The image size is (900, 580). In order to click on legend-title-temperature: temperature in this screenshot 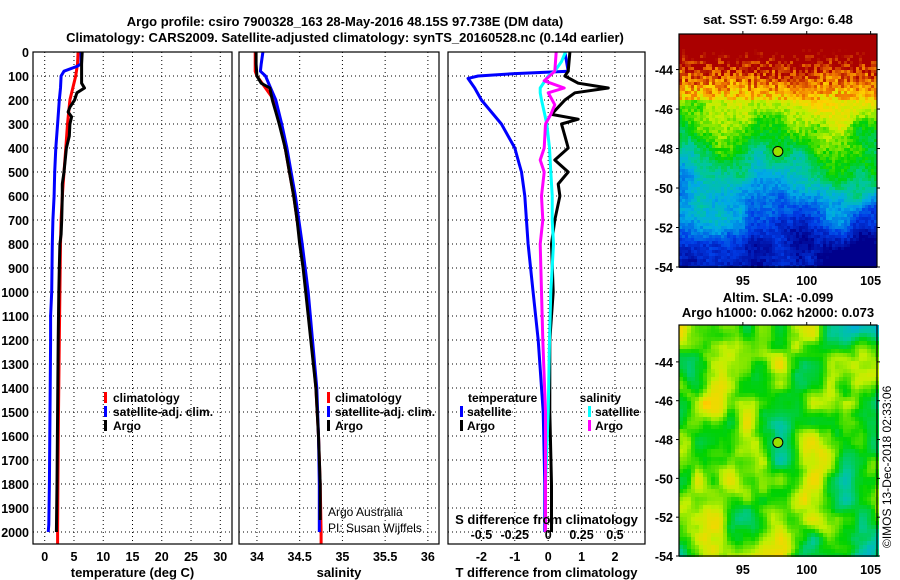, I will do `click(503, 398)`.